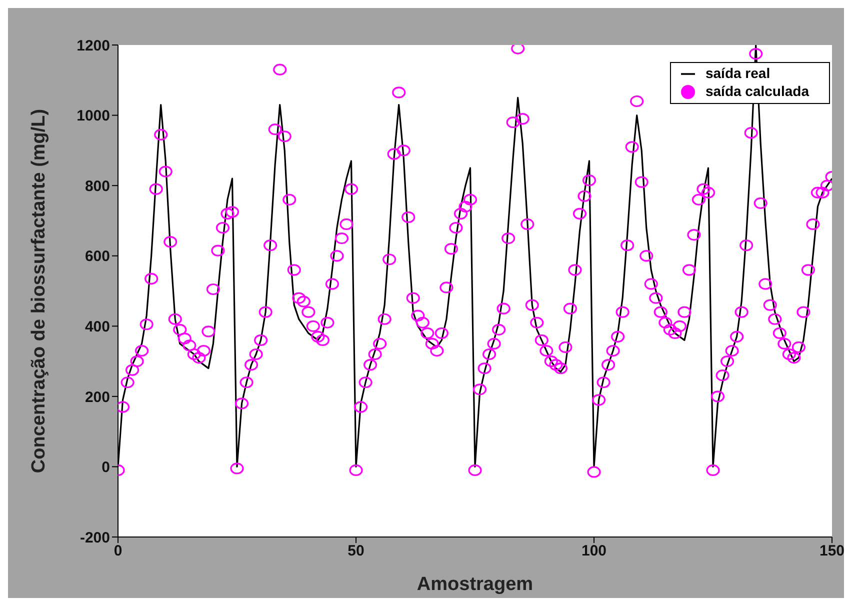 The width and height of the screenshot is (846, 603). Describe the element at coordinates (97, 186) in the screenshot. I see `y-tick-label: 800` at that location.